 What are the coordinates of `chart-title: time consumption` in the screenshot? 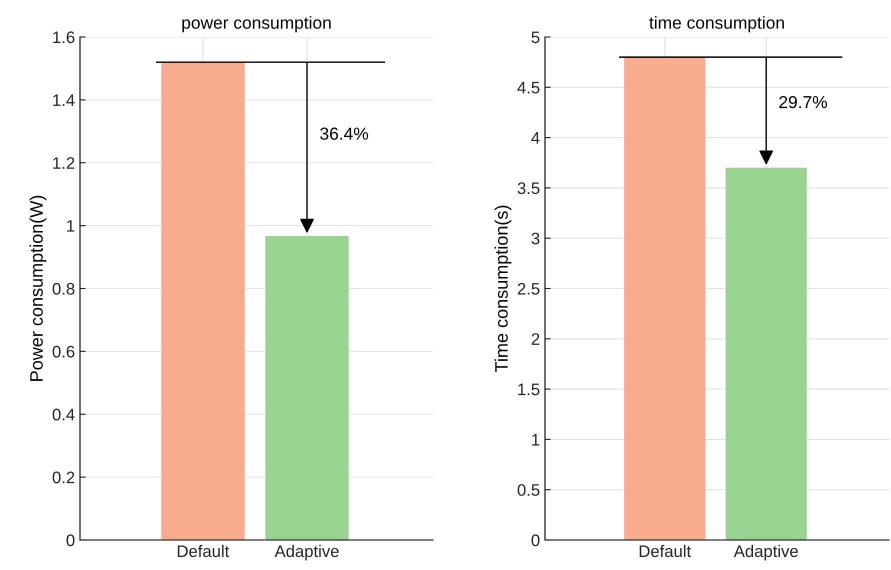 It's located at (716, 24).